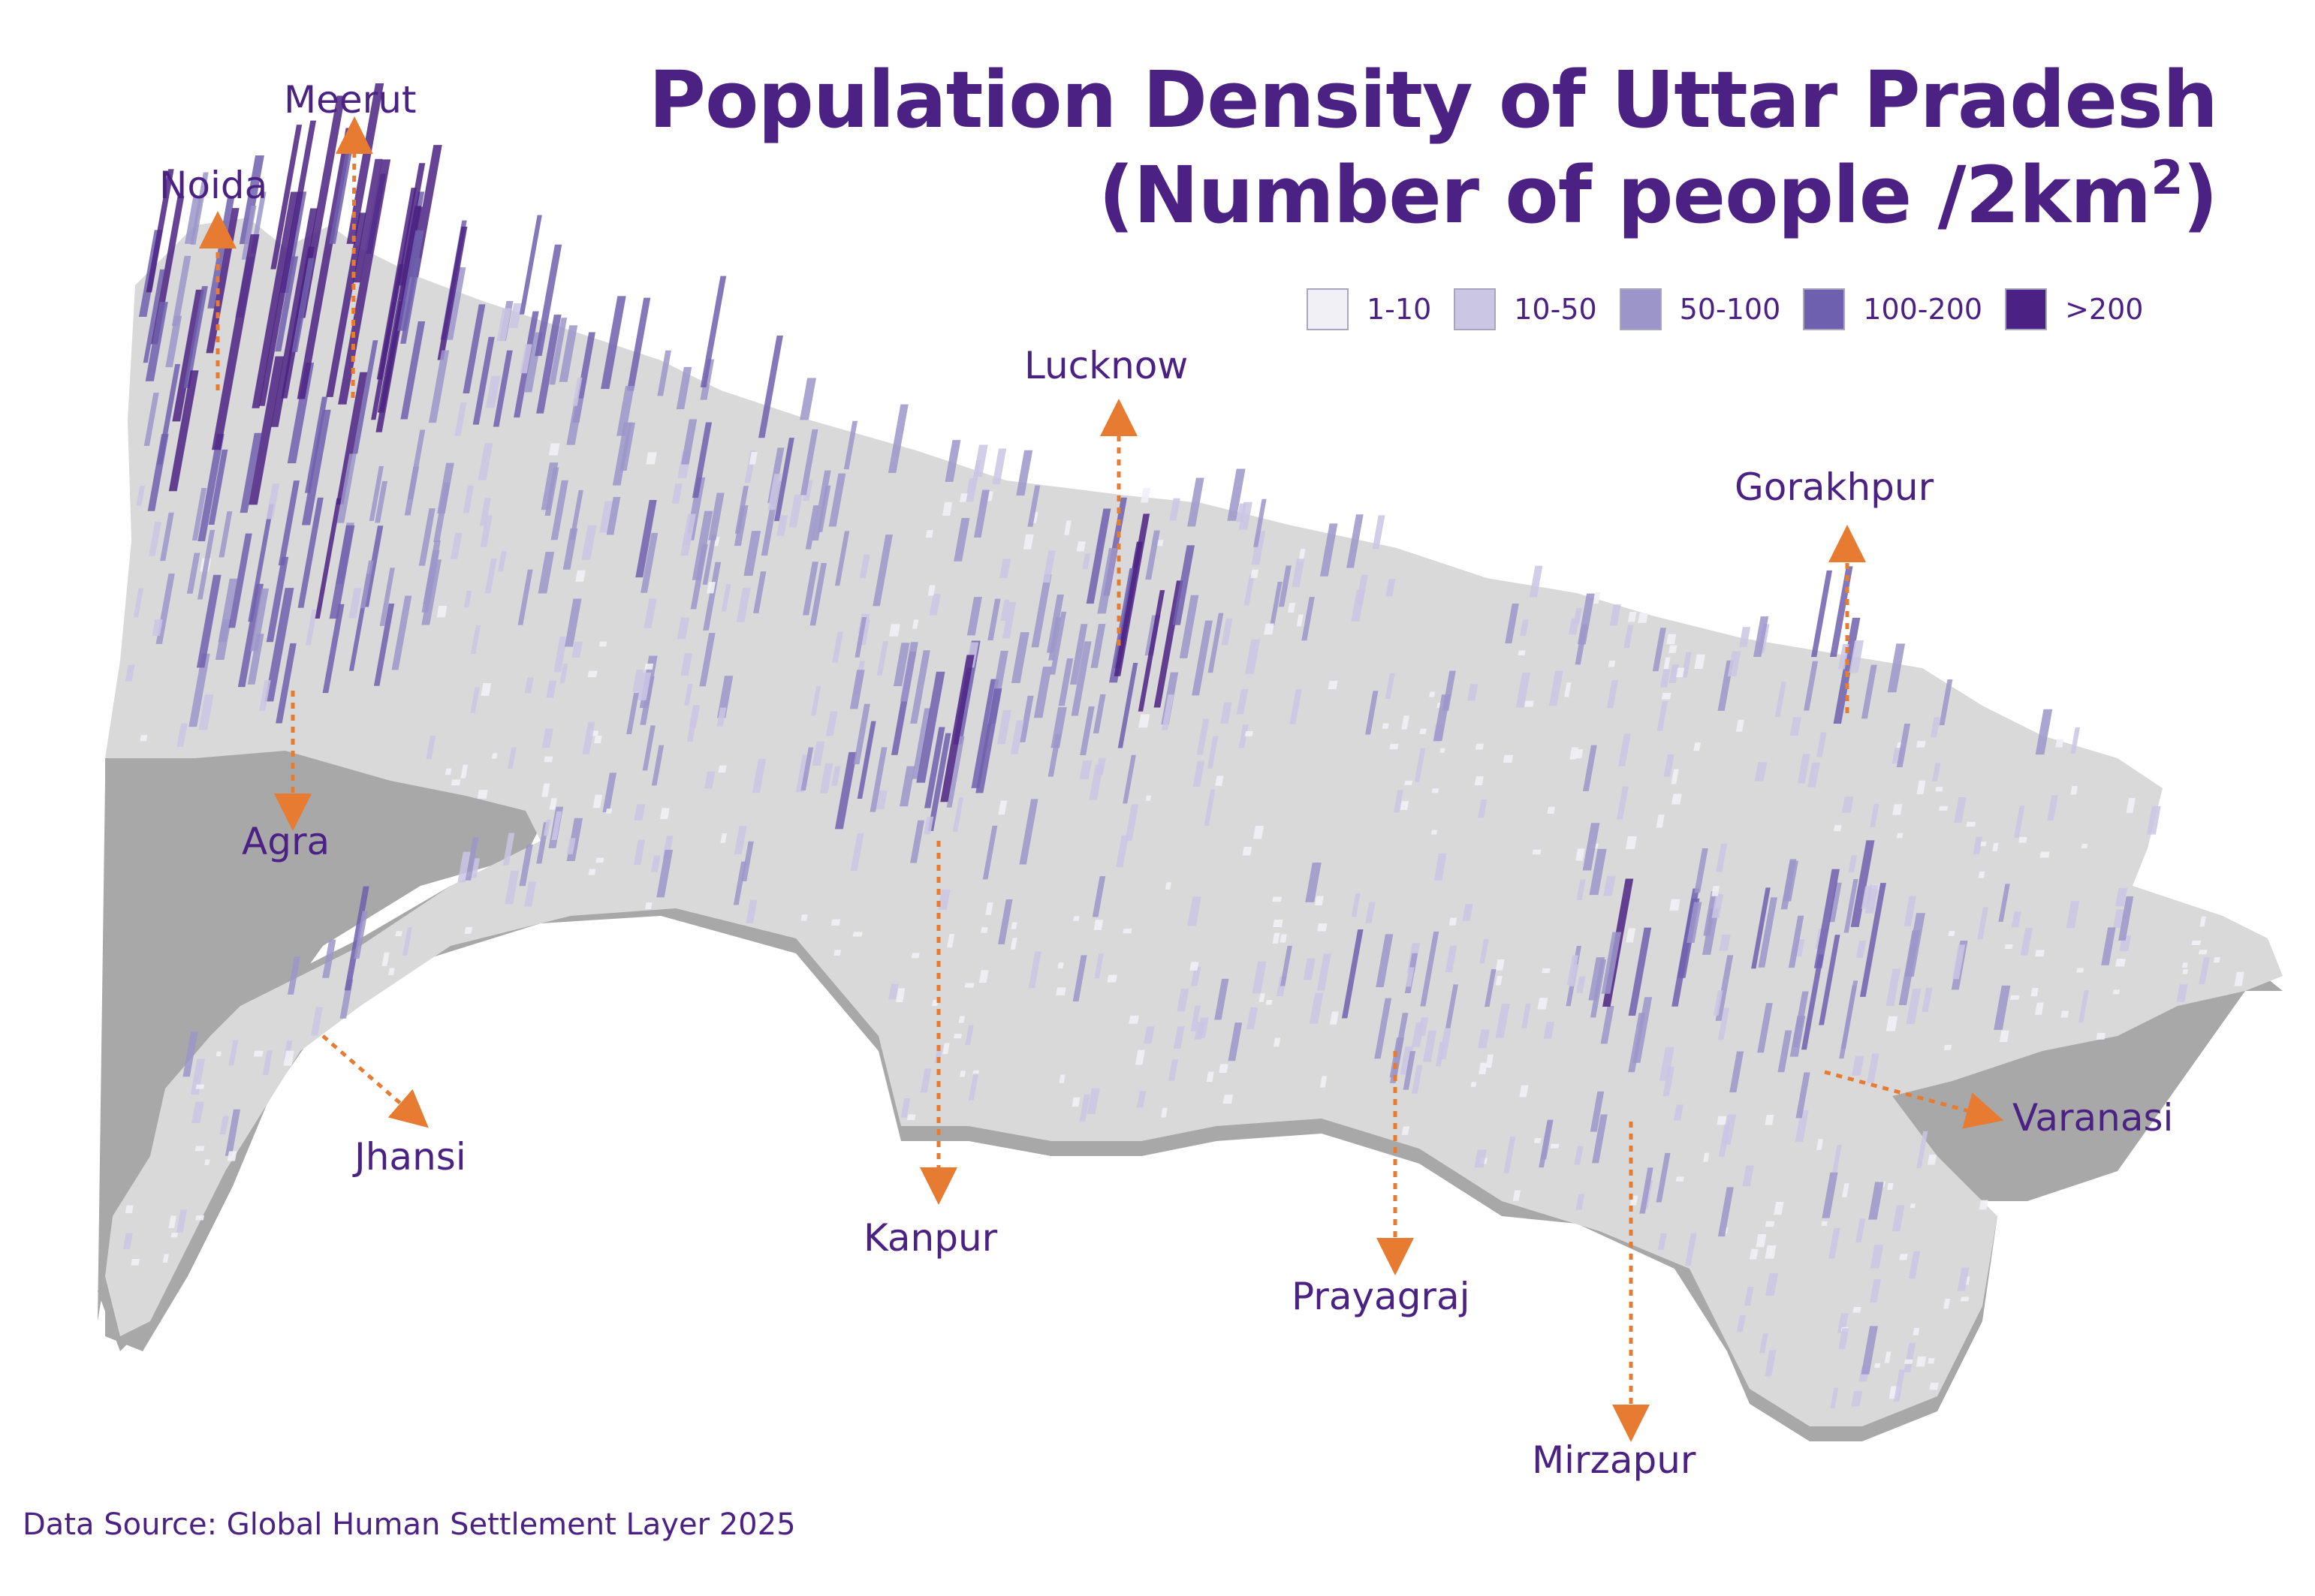 This screenshot has width=2315, height=1596. What do you see at coordinates (286, 841) in the screenshot?
I see `city-label-agra: Agra` at bounding box center [286, 841].